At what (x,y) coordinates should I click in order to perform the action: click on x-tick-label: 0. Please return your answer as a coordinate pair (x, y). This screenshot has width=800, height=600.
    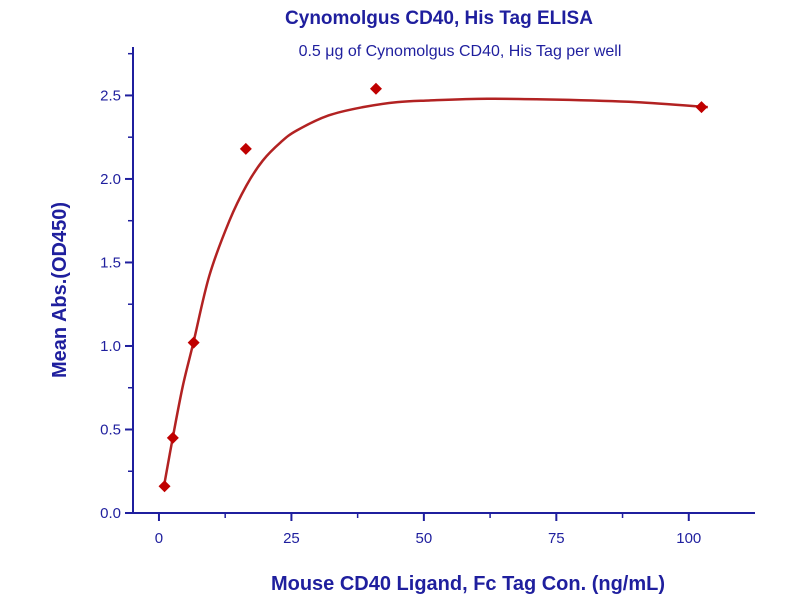
    Looking at the image, I should click on (159, 538).